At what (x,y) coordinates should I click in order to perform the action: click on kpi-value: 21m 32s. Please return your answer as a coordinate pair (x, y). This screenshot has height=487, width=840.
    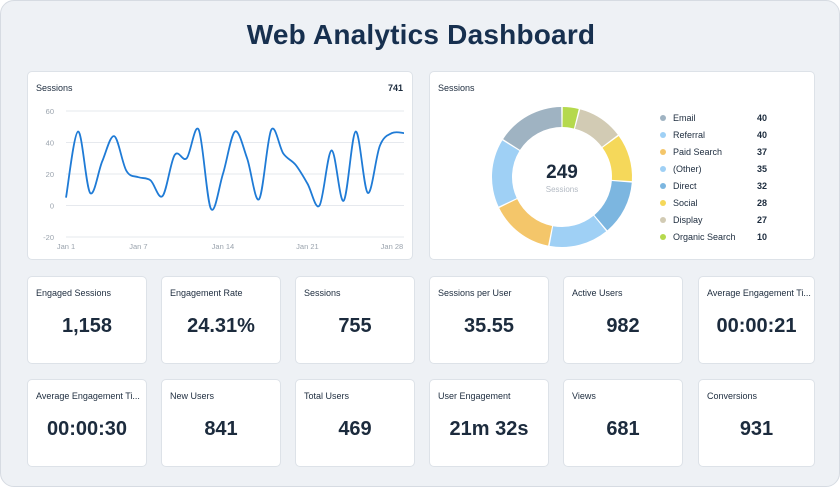
    Looking at the image, I should click on (489, 429).